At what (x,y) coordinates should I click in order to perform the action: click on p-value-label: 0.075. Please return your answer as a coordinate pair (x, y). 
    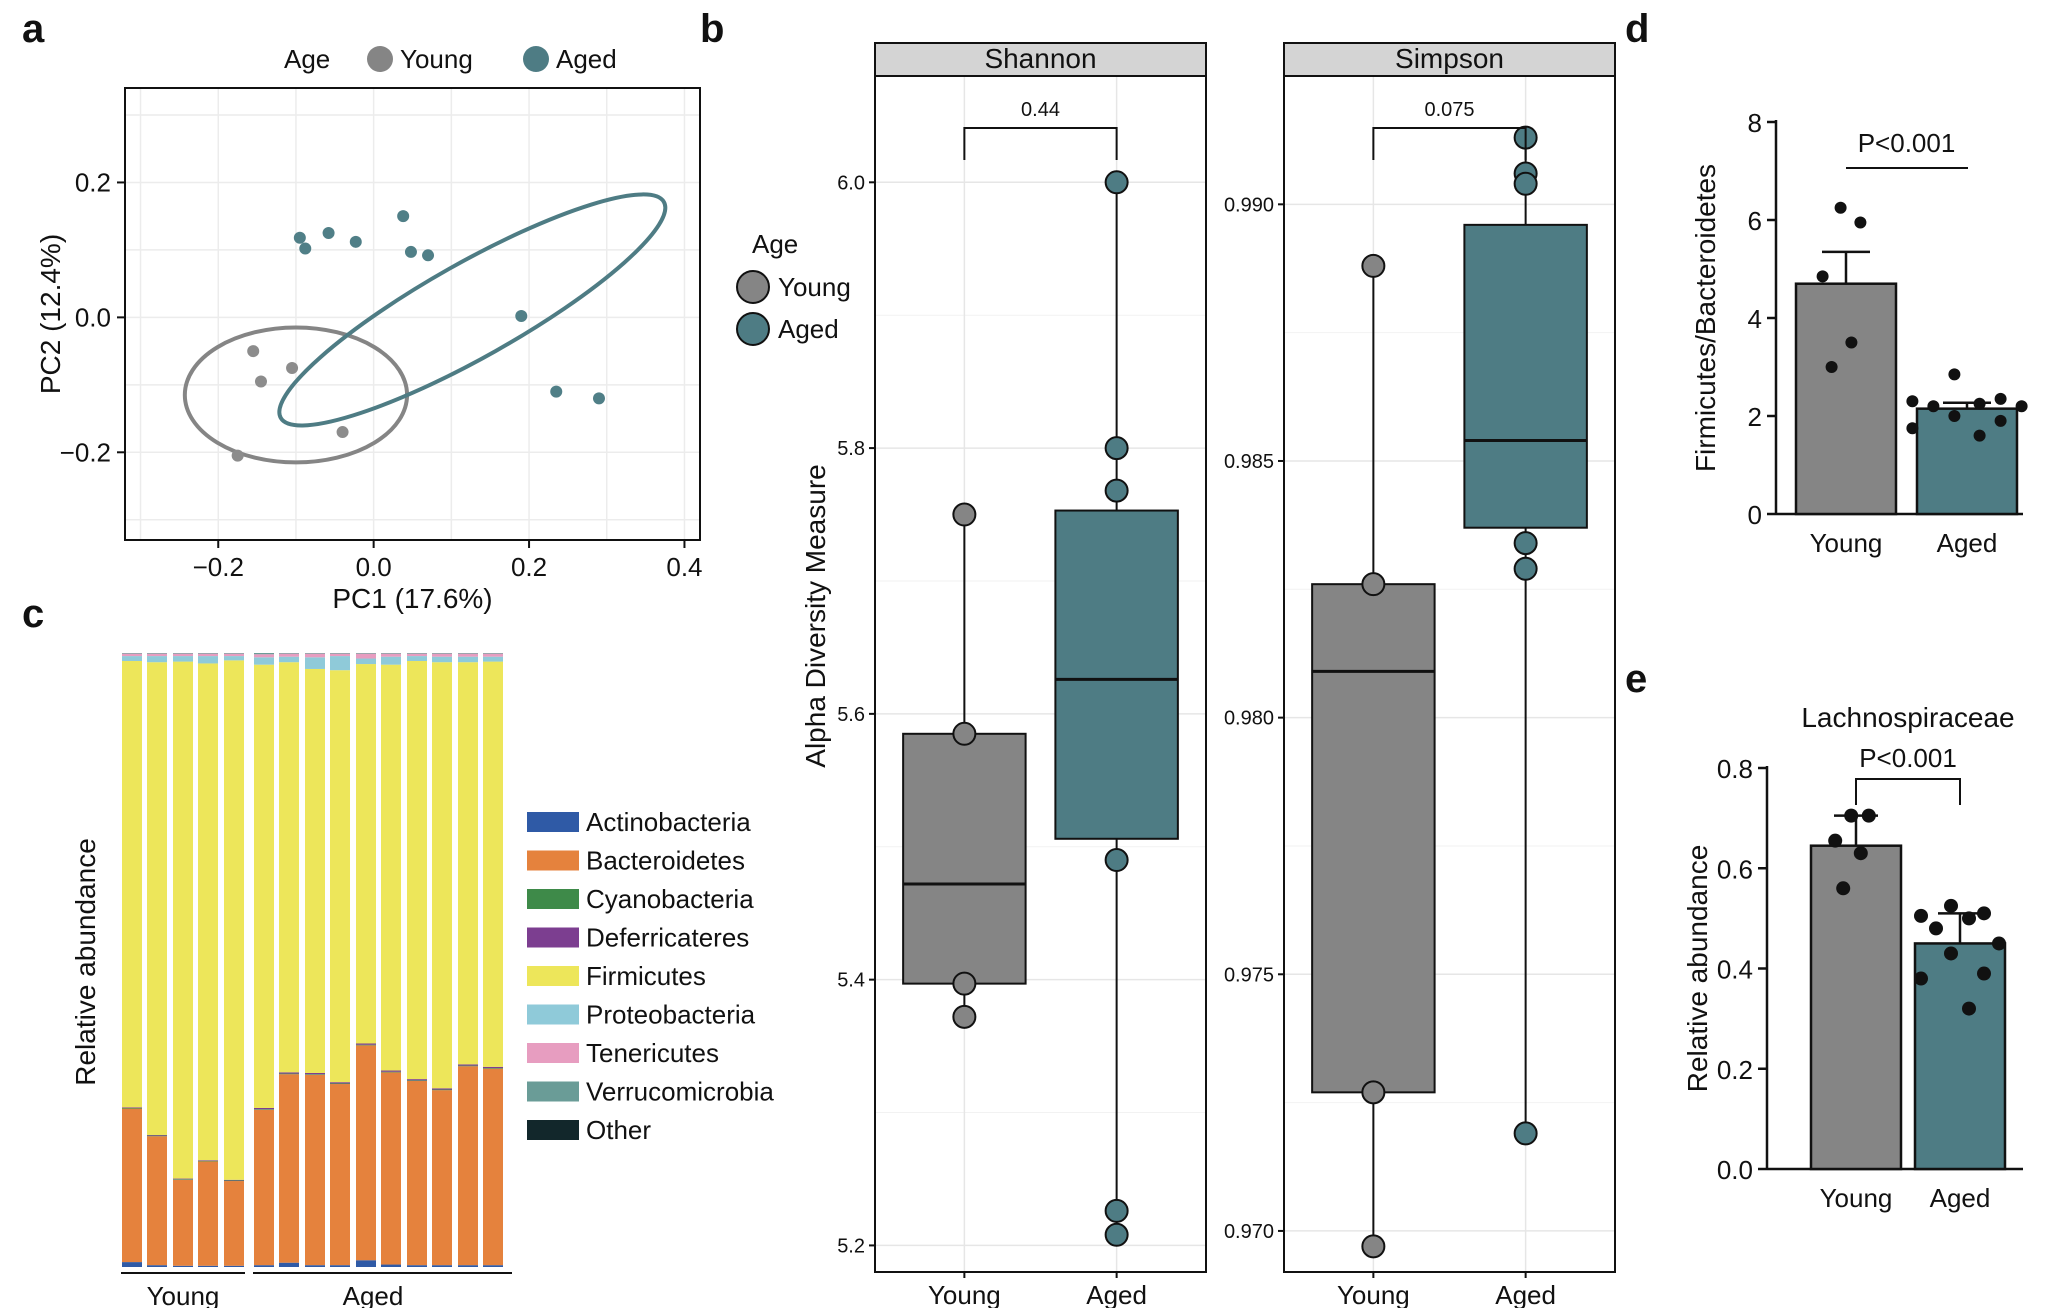
    Looking at the image, I should click on (1449, 110).